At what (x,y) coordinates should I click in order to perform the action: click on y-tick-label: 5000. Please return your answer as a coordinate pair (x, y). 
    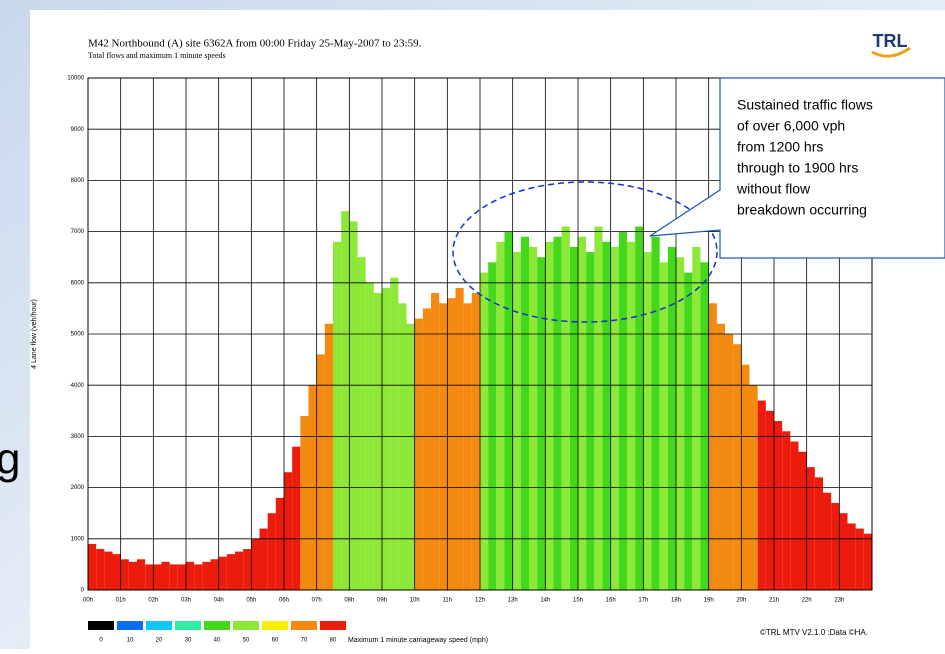
    Looking at the image, I should click on (78, 335).